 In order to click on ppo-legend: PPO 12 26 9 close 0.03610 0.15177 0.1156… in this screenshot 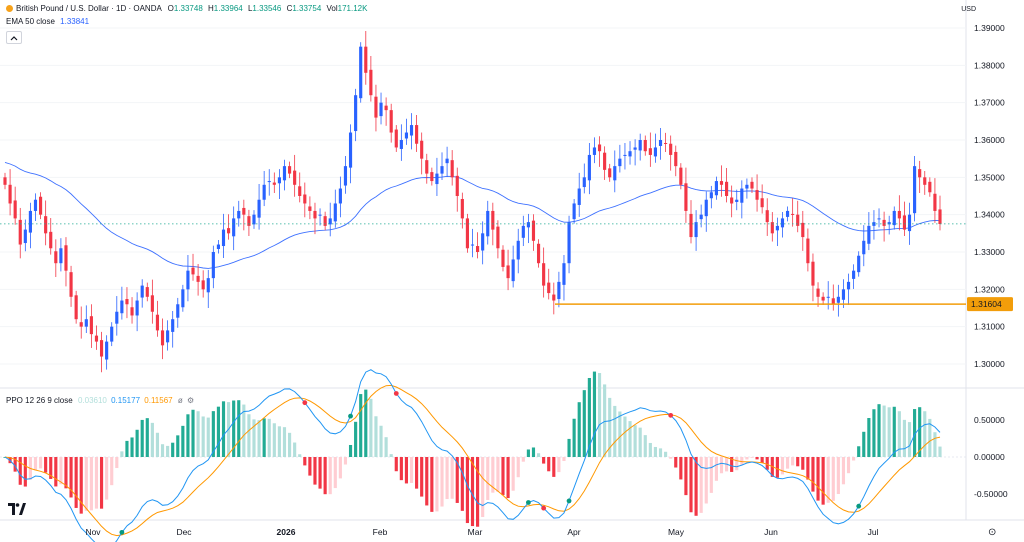, I will do `click(100, 400)`.